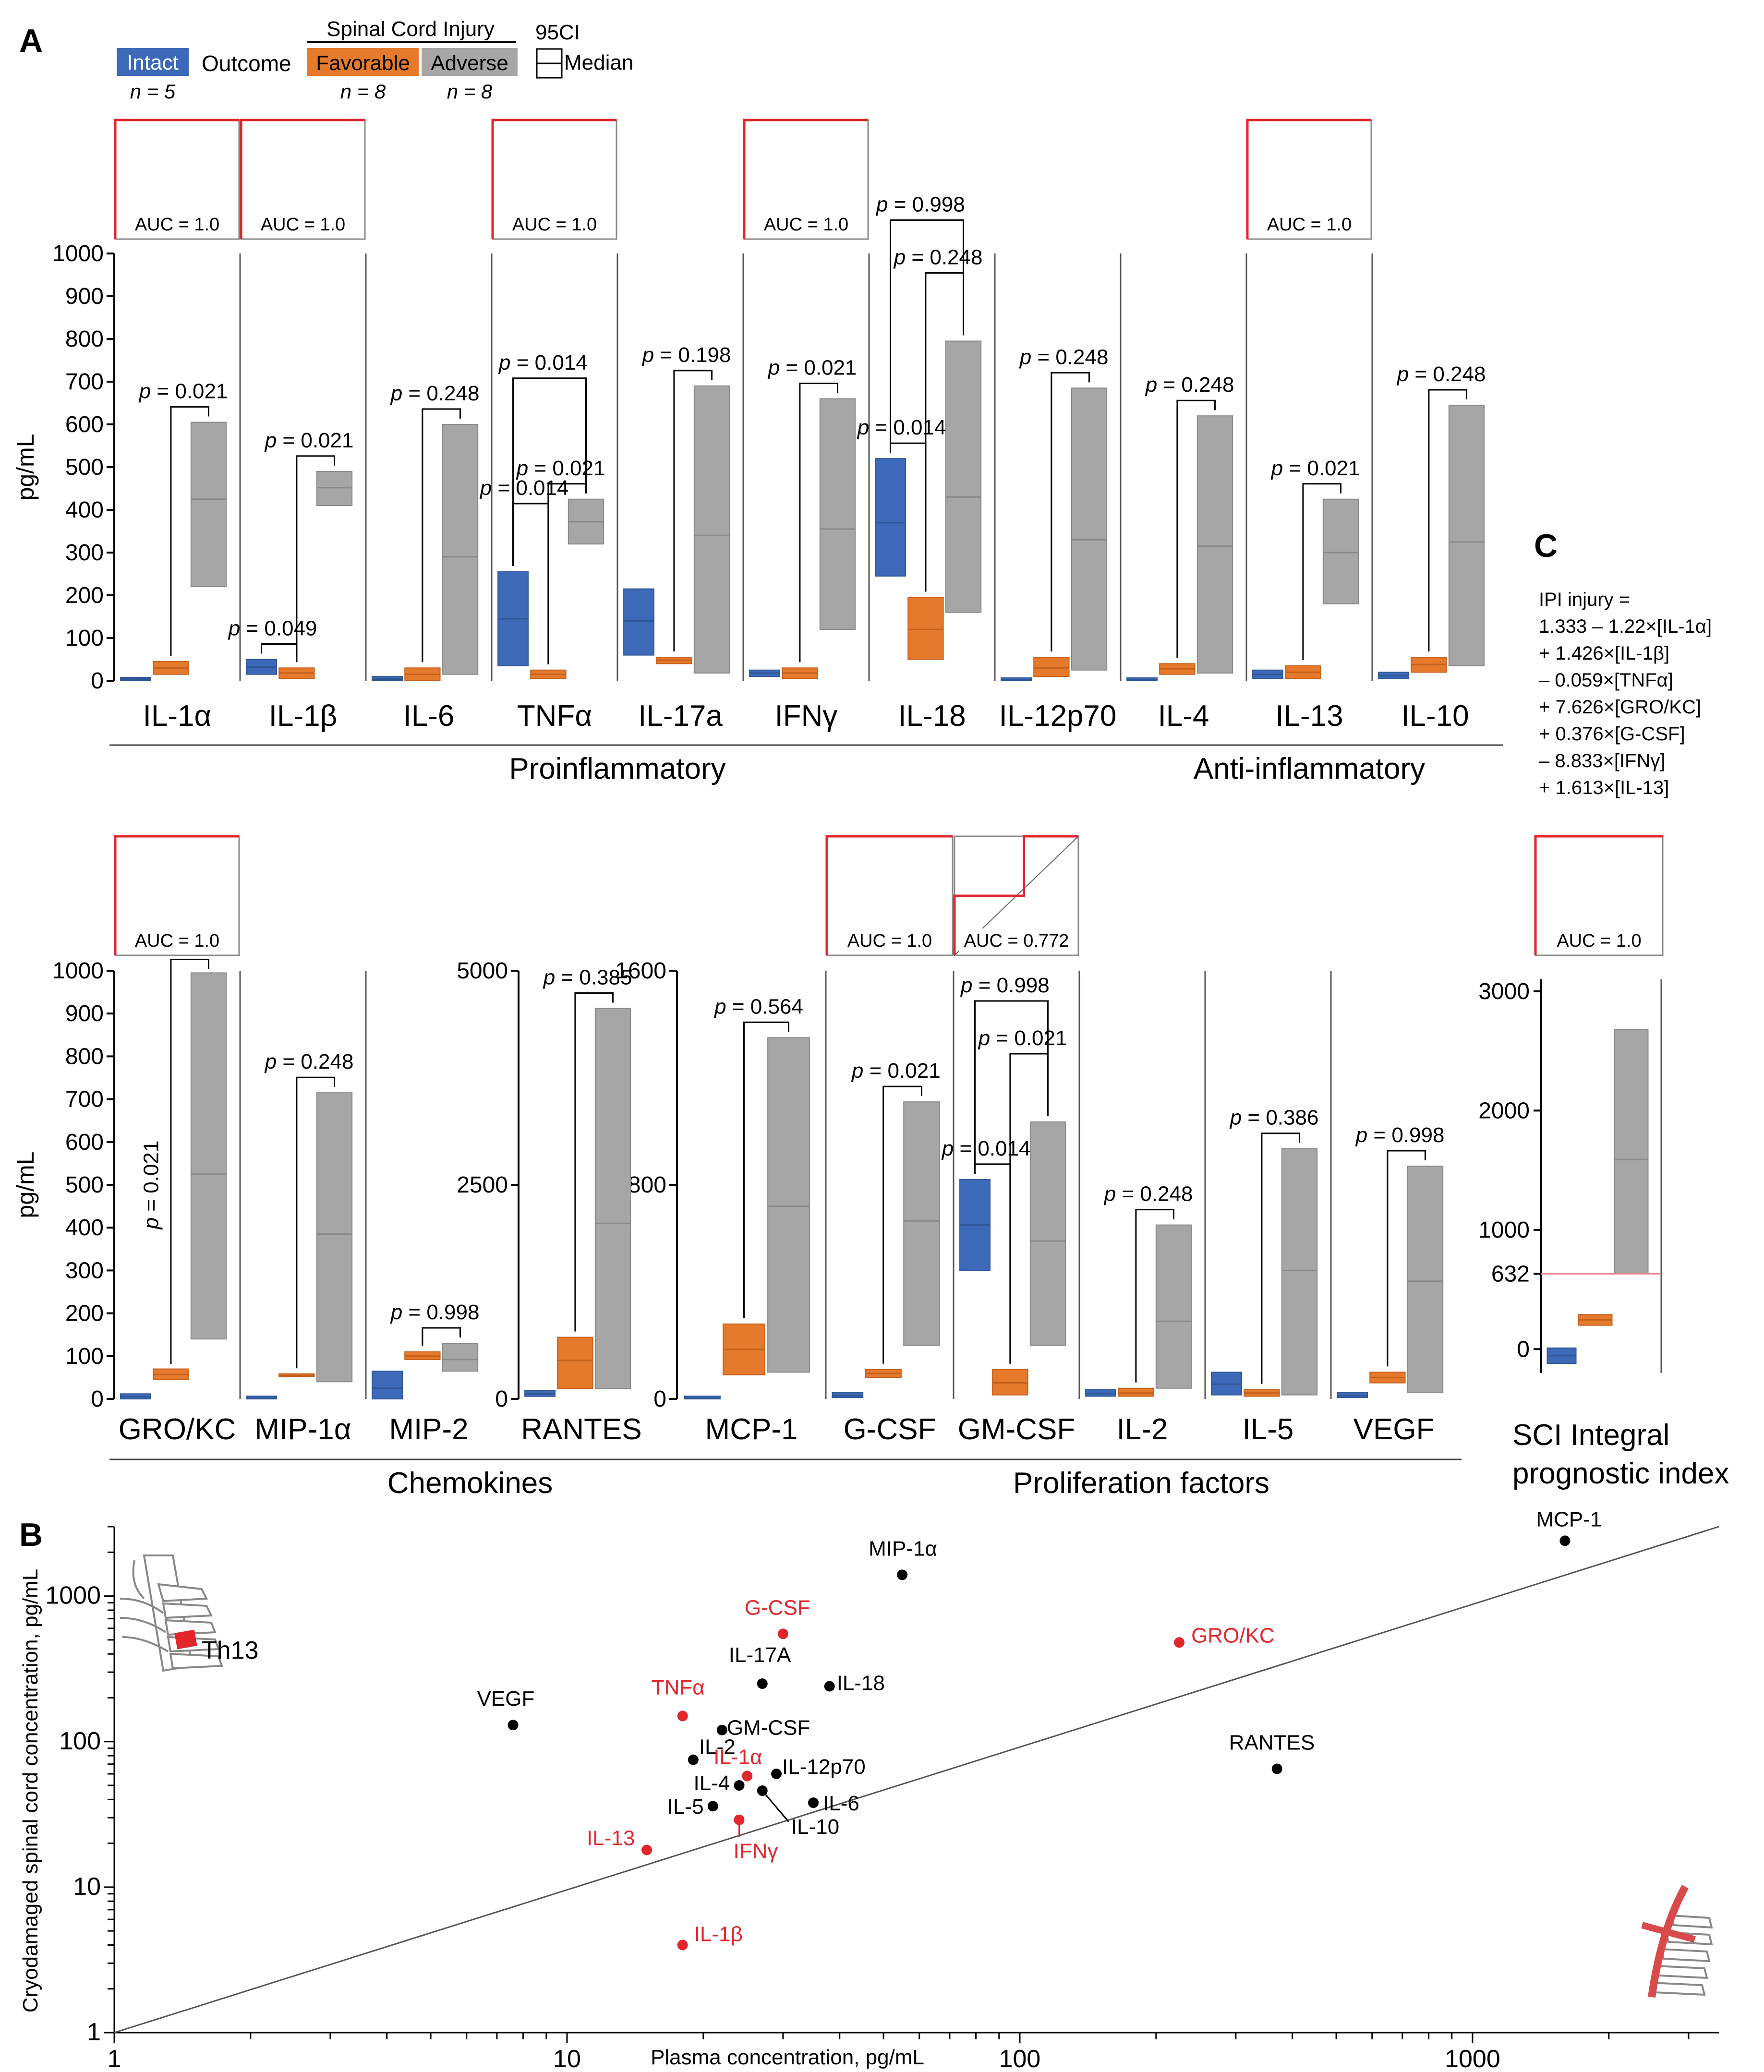 This screenshot has width=1764, height=2072. Describe the element at coordinates (1005, 985) in the screenshot. I see `cyt-6-pvalue-2: p = 0.998` at that location.